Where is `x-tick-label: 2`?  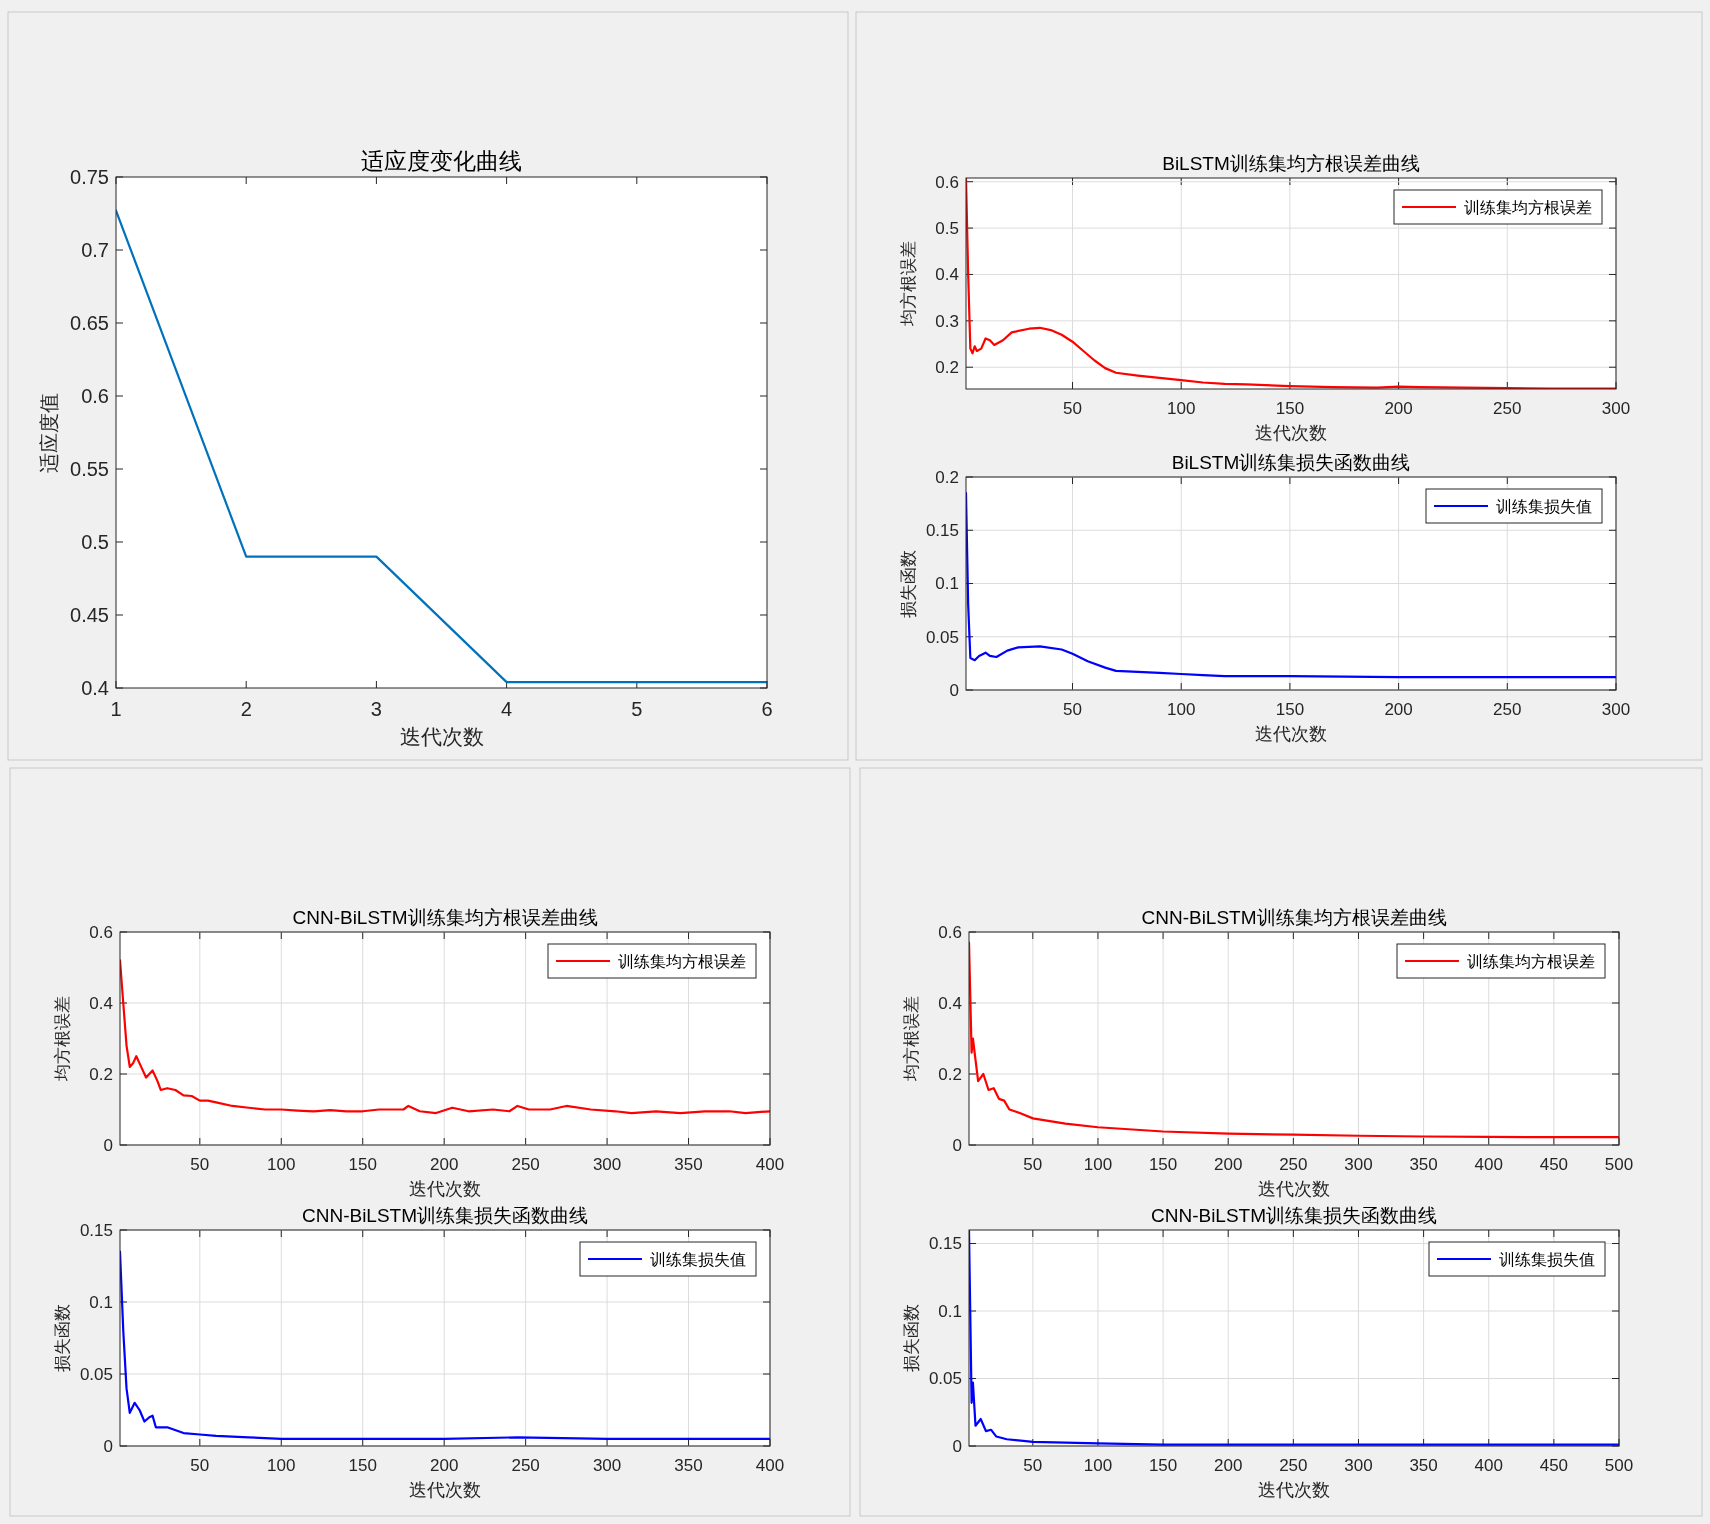 x-tick-label: 2 is located at coordinates (246, 709).